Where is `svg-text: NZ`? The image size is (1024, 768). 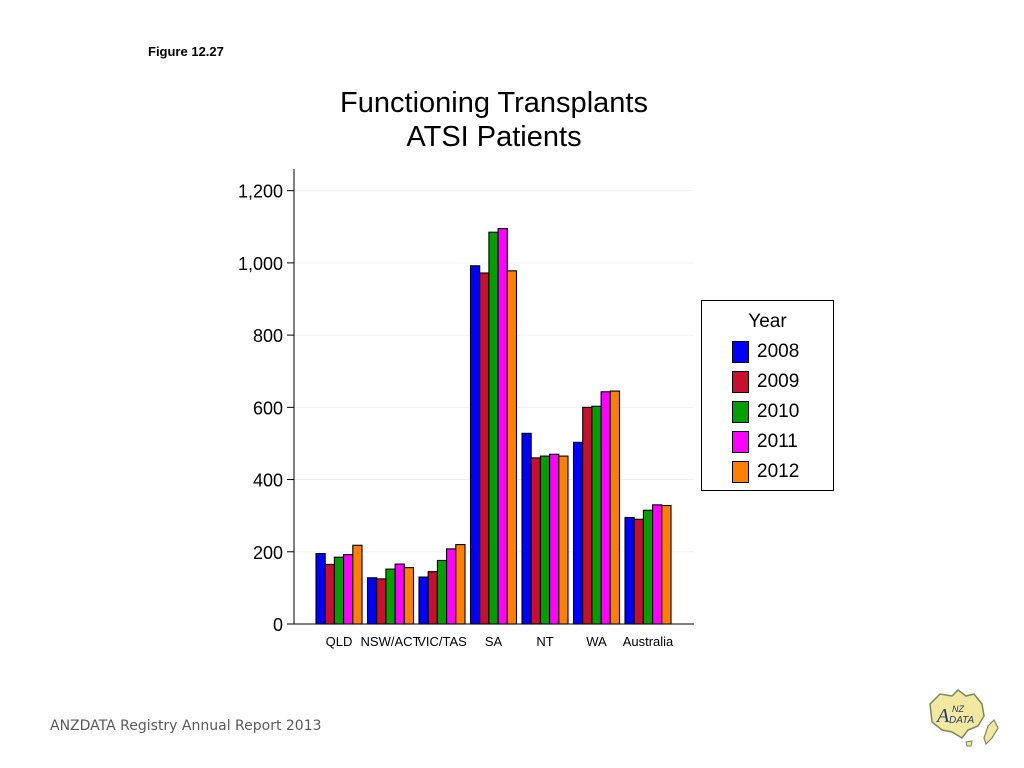 svg-text: NZ is located at coordinates (958, 709).